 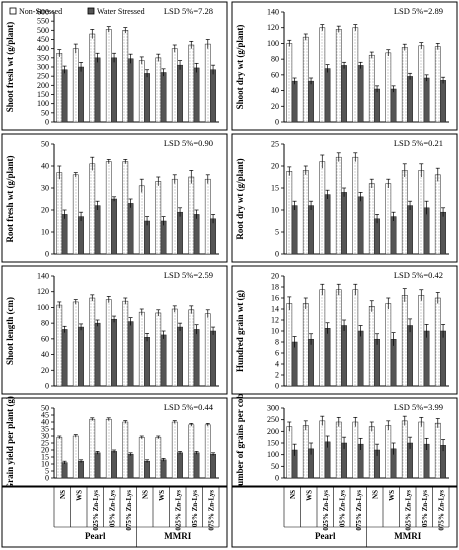 I want to click on category-label-10: 075% Zn-Lys, so click(x=441, y=510).